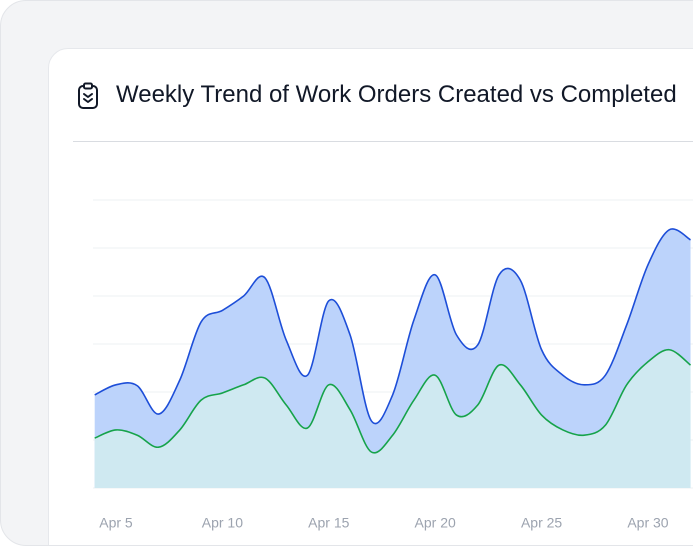 This screenshot has height=547, width=693. I want to click on x-tick-label: Apr 15, so click(328, 523).